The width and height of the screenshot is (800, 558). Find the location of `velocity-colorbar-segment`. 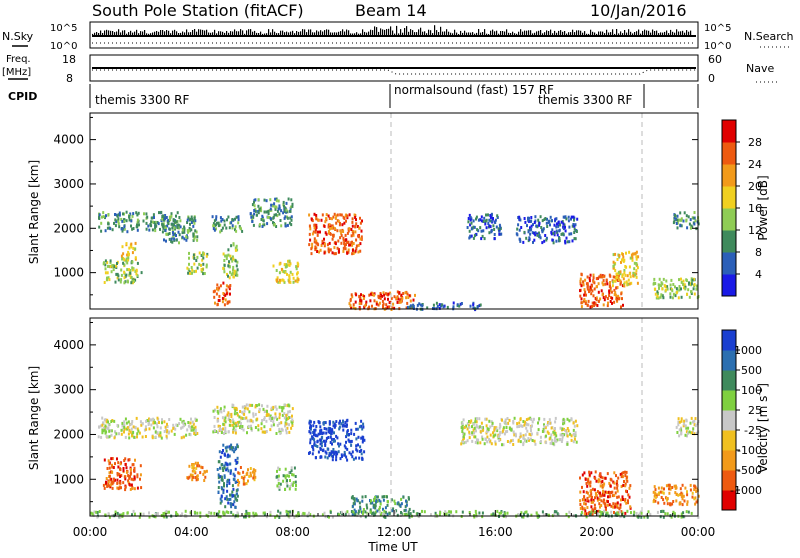

velocity-colorbar-segment is located at coordinates (729, 480).